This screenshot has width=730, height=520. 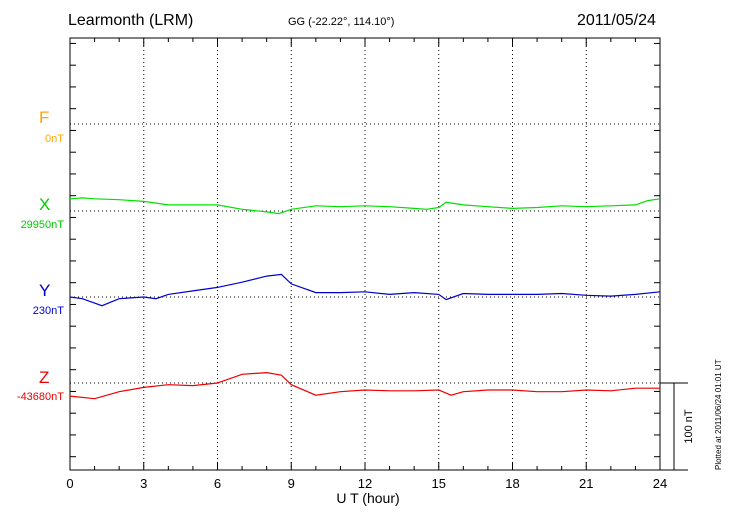 What do you see at coordinates (42, 225) in the screenshot?
I see `component-x-baseline: 29950nT` at bounding box center [42, 225].